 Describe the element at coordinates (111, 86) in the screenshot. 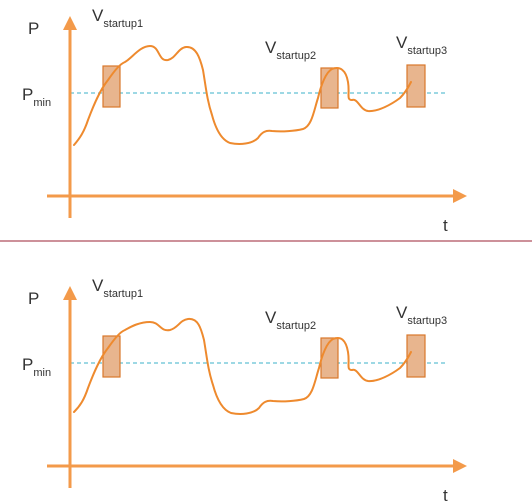

I see `startup1-marker` at that location.